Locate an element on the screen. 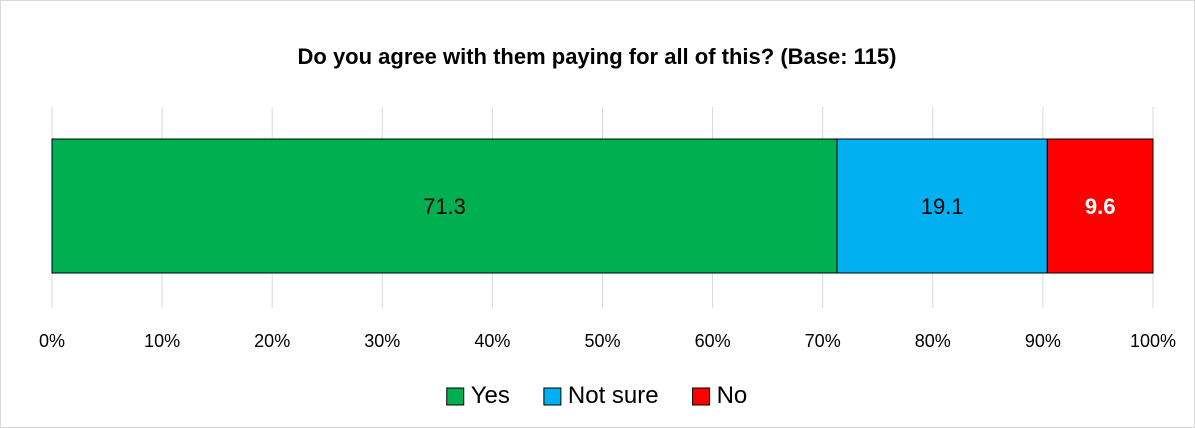 The height and width of the screenshot is (428, 1195). legend-item: Not sure is located at coordinates (601, 395).